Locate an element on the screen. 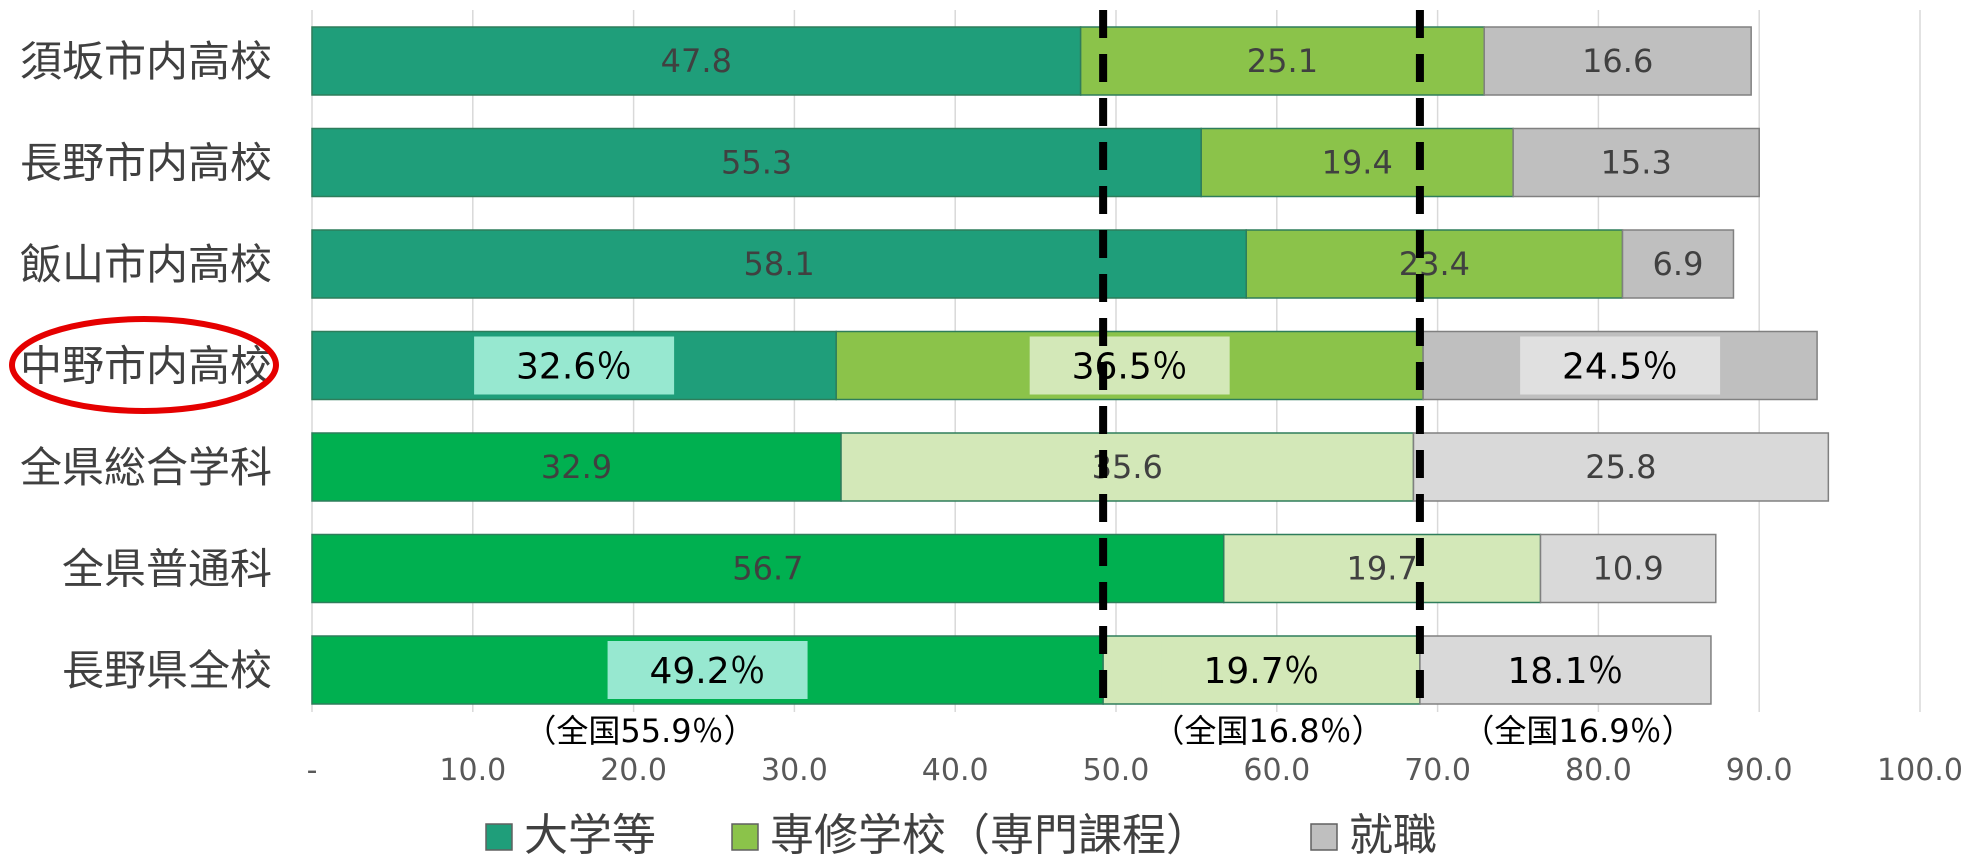  x-tick-label: 90.0 is located at coordinates (1759, 770).